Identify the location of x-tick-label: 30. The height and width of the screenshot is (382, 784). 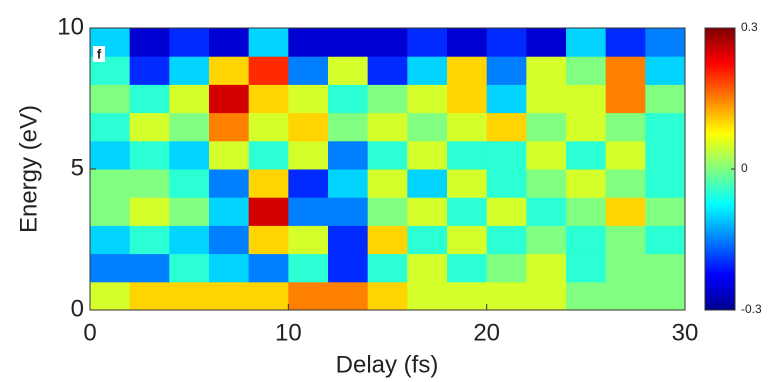
(685, 332).